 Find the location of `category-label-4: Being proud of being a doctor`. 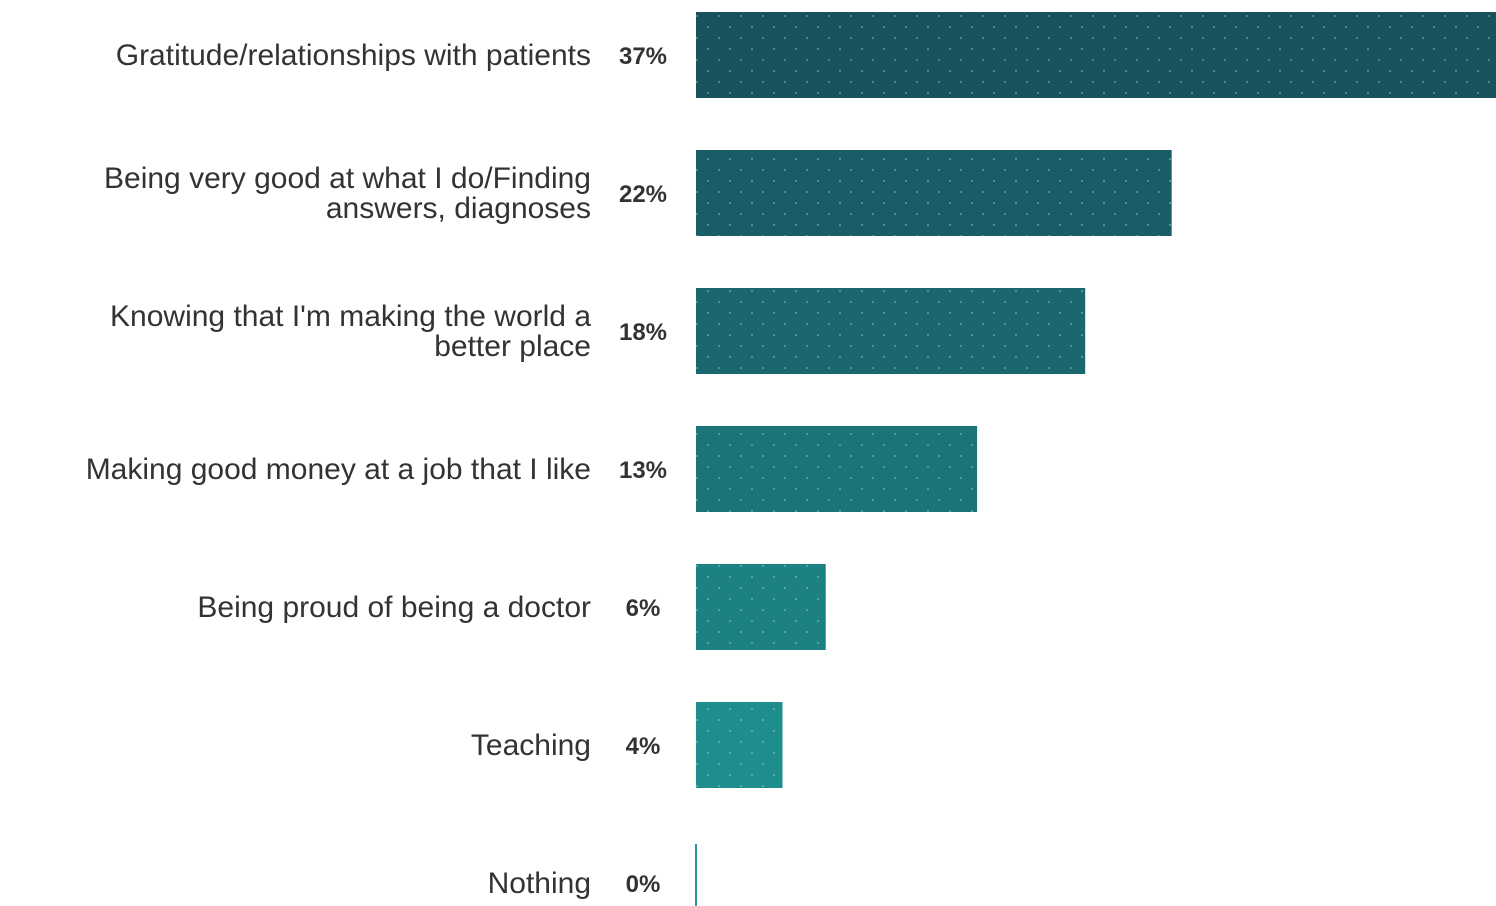

category-label-4: Being proud of being a doctor is located at coordinates (394, 607).